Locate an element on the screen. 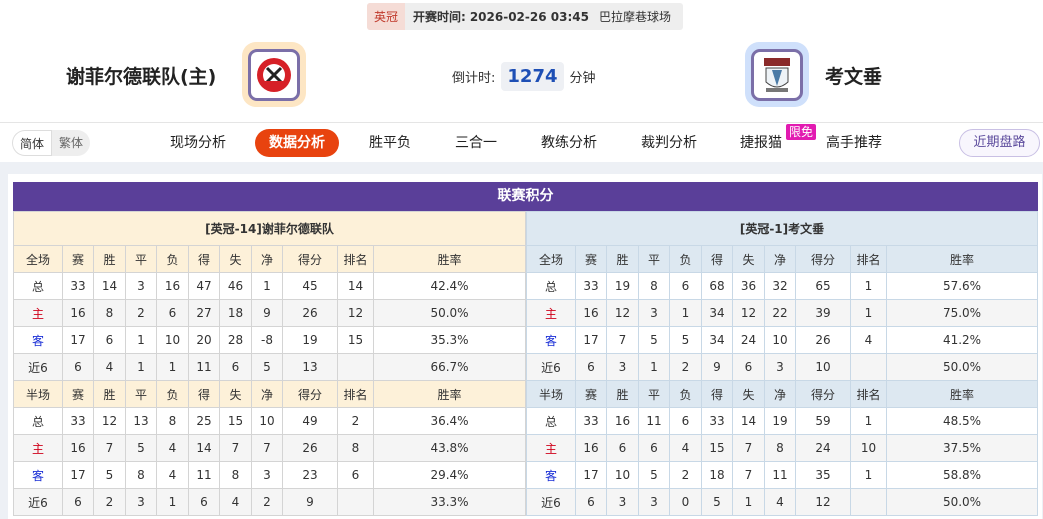  table-row: 总 33 12 13 8 25 15 10 49 2 36.4% is located at coordinates (269, 421).